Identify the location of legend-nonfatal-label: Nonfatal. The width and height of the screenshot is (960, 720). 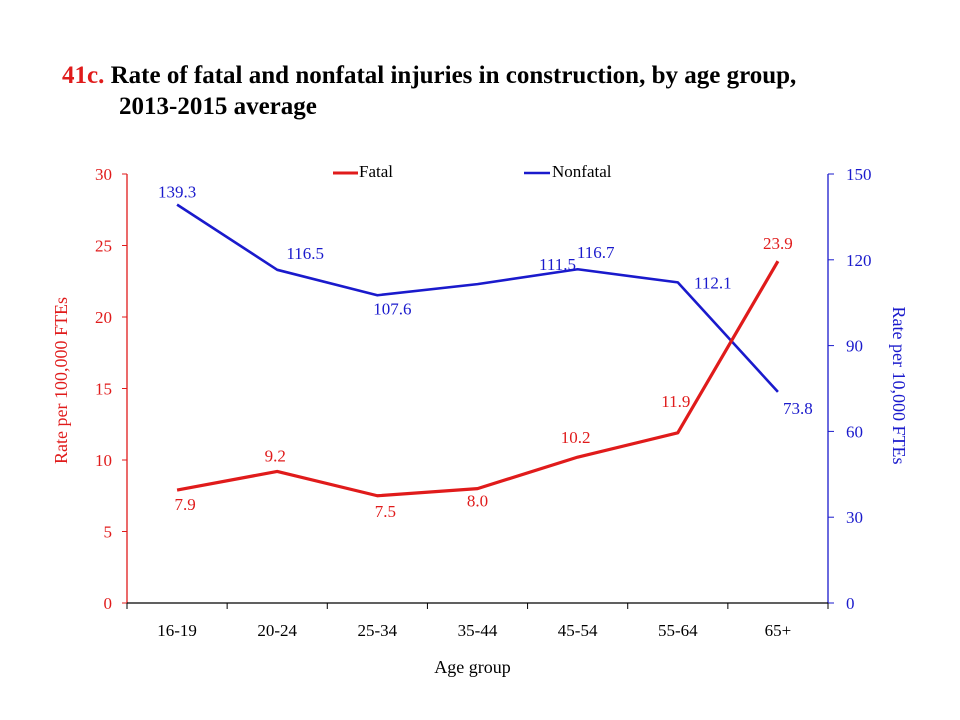
(582, 171).